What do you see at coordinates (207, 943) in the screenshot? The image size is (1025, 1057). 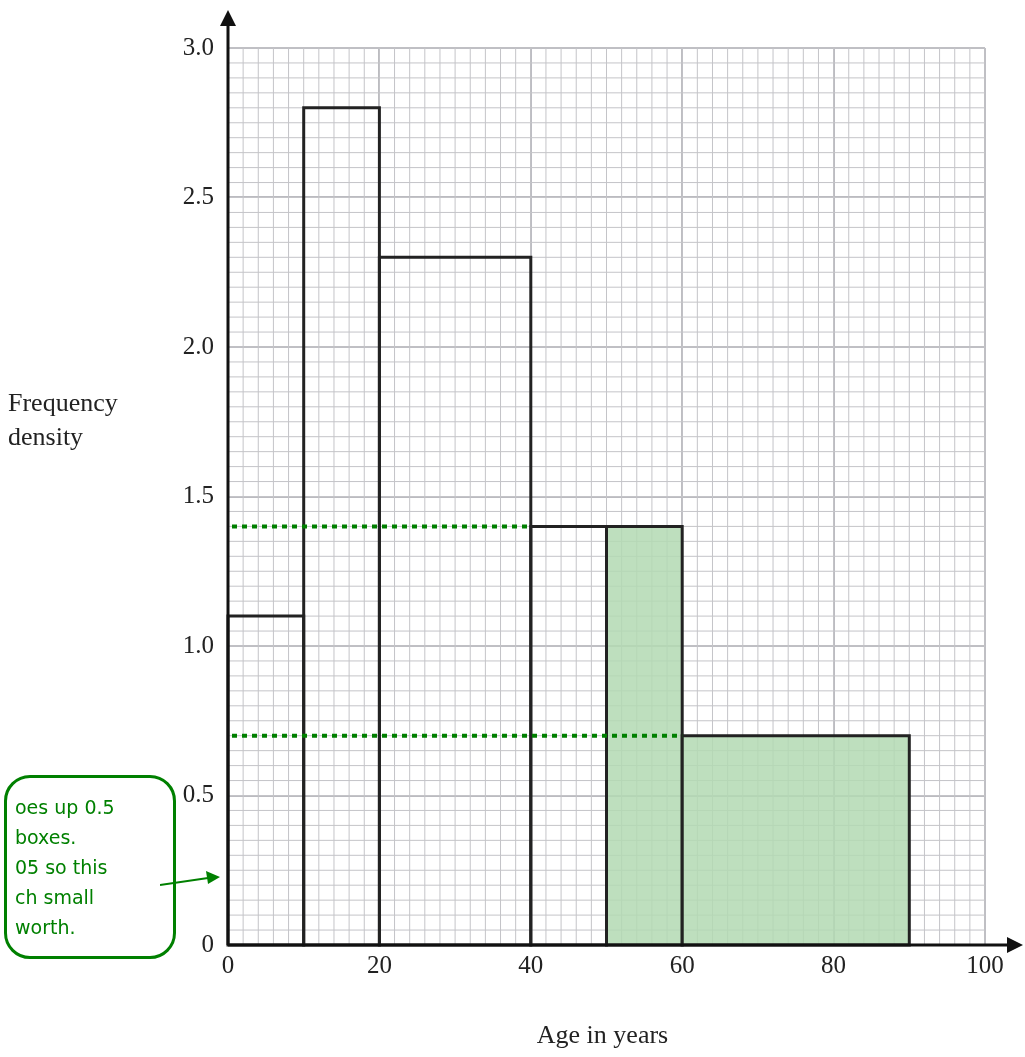 I see `y-tick-label: 0` at bounding box center [207, 943].